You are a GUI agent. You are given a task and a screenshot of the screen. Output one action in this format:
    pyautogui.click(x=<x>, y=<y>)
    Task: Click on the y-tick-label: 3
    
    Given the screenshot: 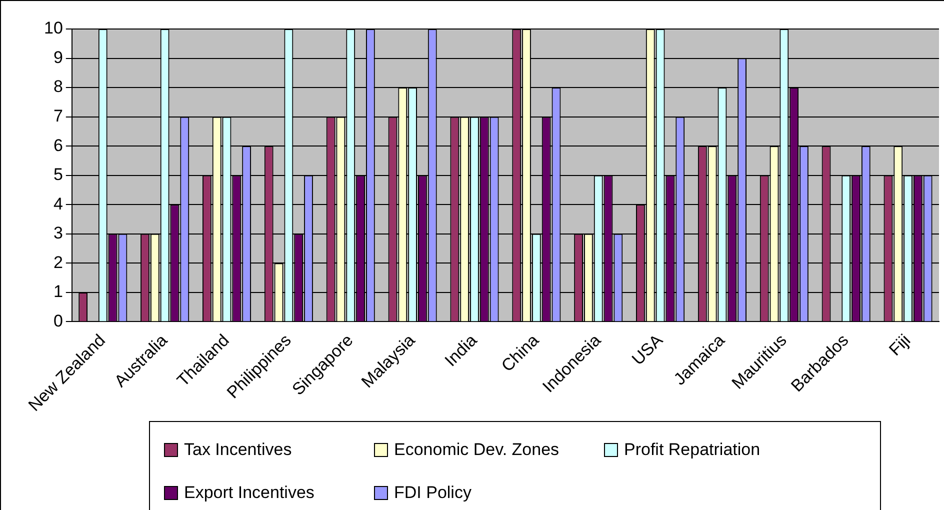 What is the action you would take?
    pyautogui.click(x=58, y=233)
    